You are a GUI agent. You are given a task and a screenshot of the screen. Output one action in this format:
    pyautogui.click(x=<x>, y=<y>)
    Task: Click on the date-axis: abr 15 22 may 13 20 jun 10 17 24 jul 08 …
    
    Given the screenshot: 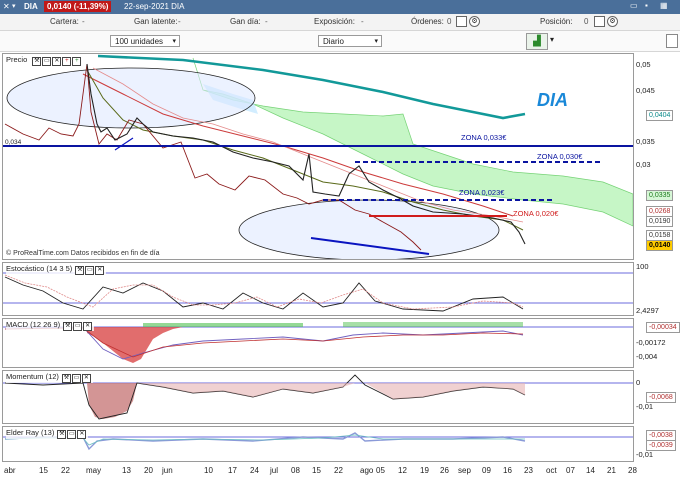 What is the action you would take?
    pyautogui.click(x=340, y=471)
    